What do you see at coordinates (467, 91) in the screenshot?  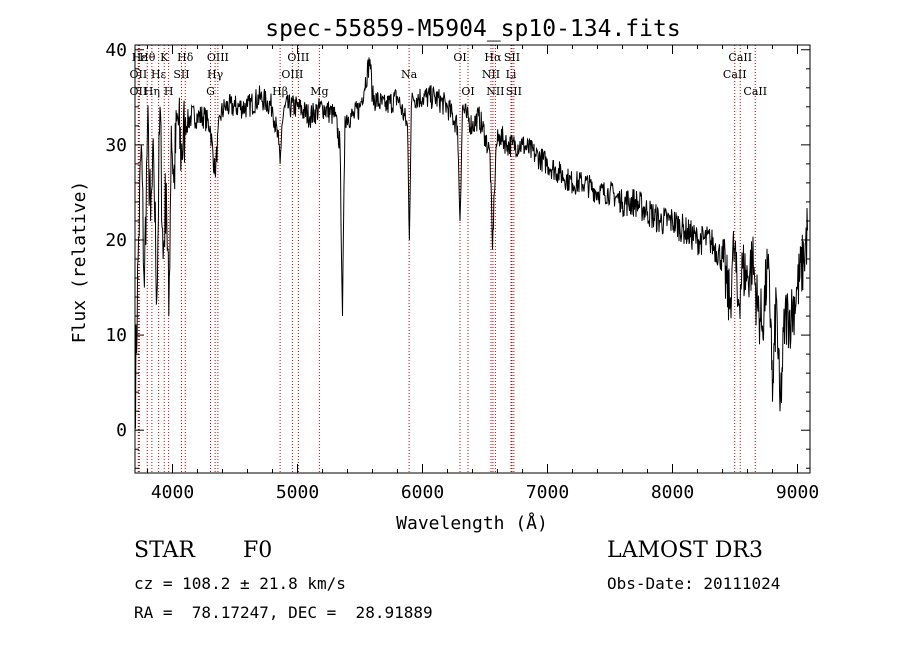 I see `line-label-19: OI` at bounding box center [467, 91].